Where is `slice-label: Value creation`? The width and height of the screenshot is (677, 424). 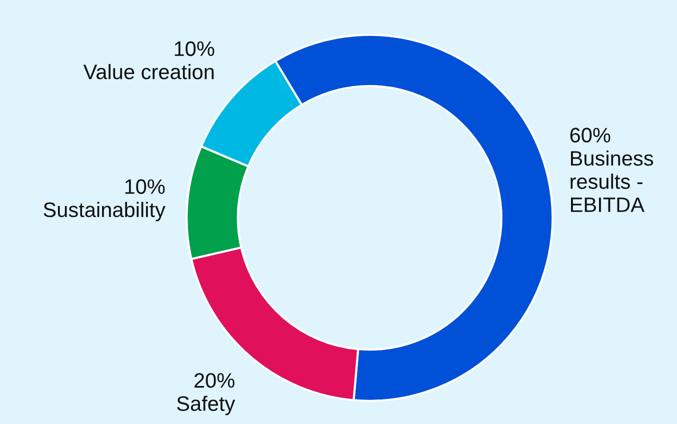 slice-label: Value creation is located at coordinates (148, 72).